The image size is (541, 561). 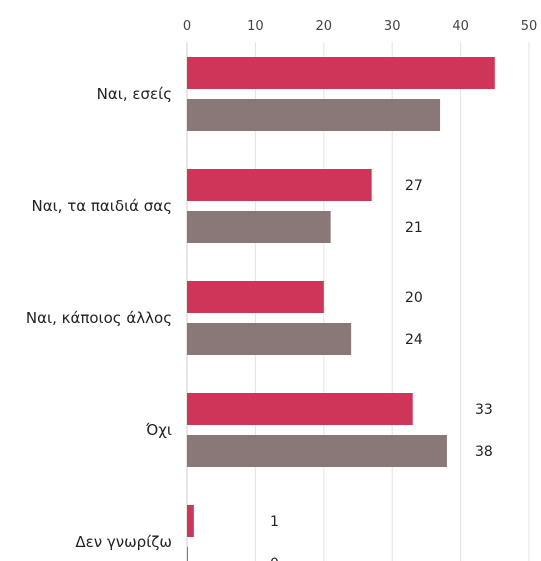 What do you see at coordinates (255, 26) in the screenshot?
I see `x-tick-label: 10` at bounding box center [255, 26].